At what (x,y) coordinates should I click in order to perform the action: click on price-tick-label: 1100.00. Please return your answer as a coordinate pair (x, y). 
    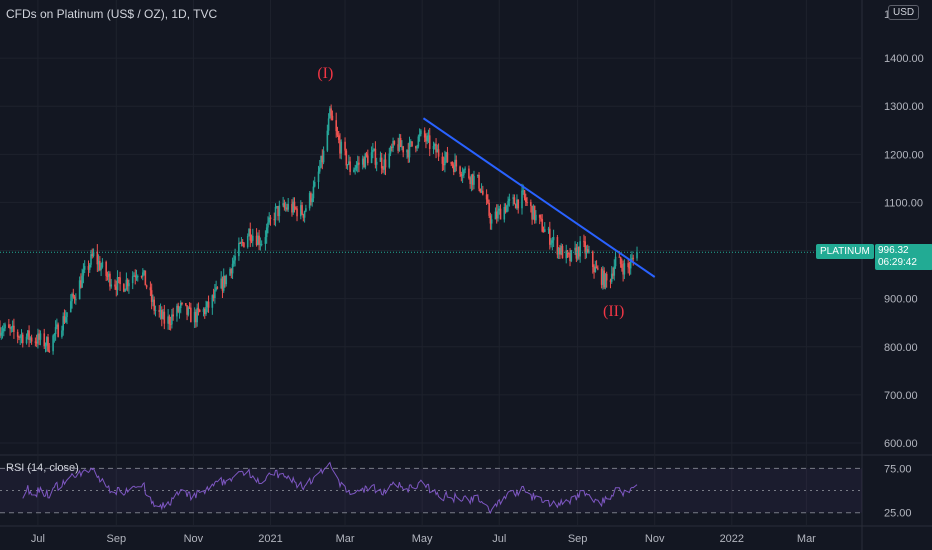
    Looking at the image, I should click on (903, 203).